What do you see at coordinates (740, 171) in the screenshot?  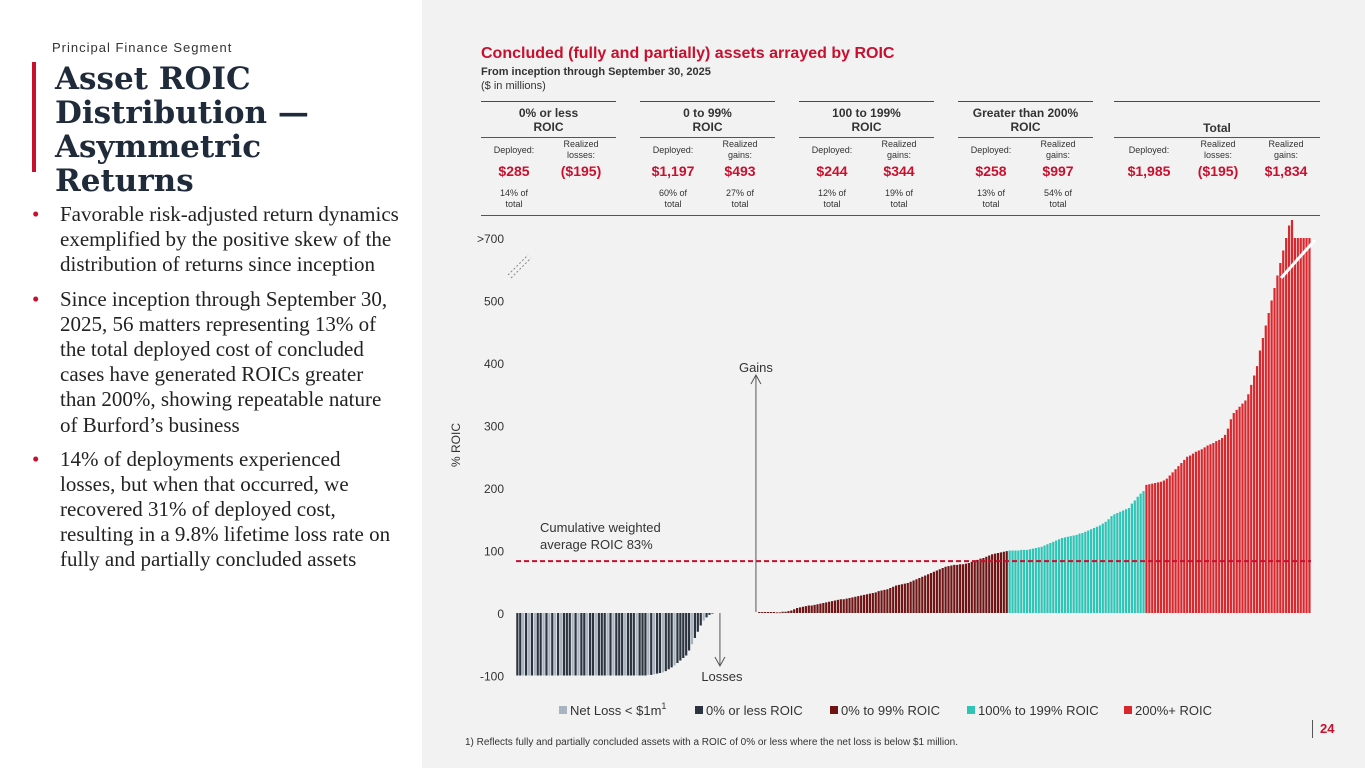 I see `realized-value: $493` at bounding box center [740, 171].